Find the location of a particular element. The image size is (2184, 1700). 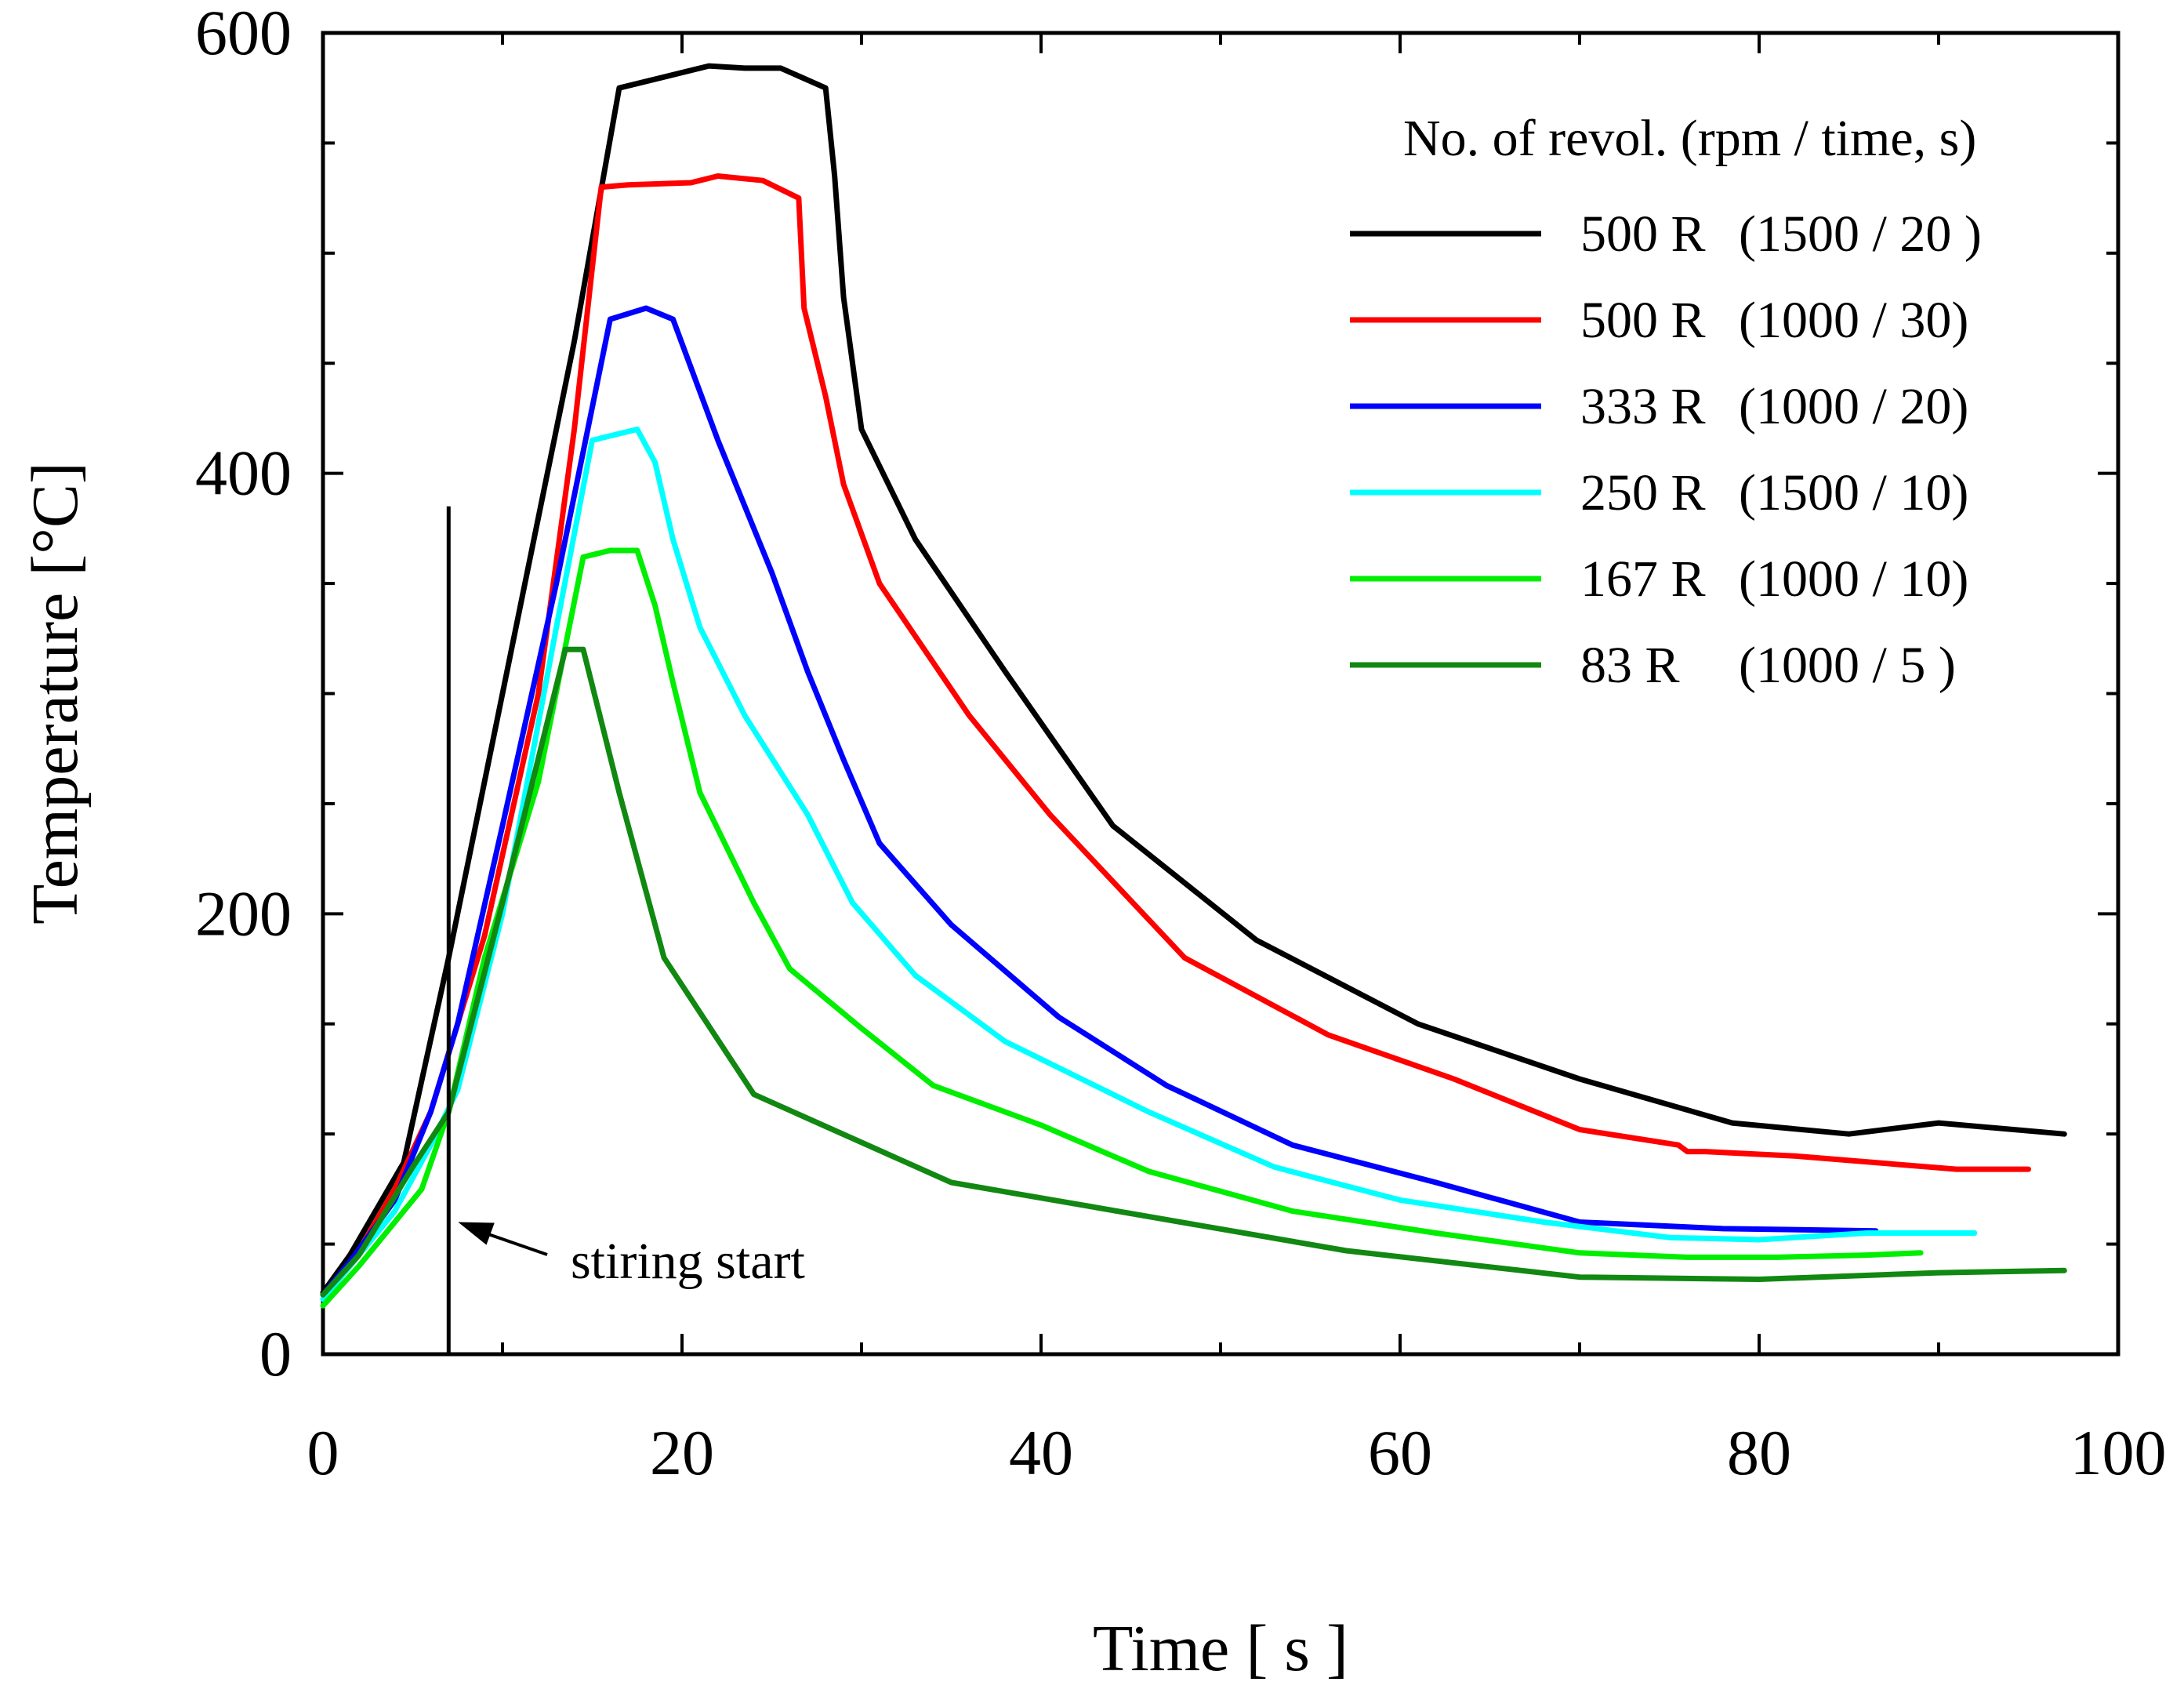

y-tick-label: 600 is located at coordinates (243, 34).